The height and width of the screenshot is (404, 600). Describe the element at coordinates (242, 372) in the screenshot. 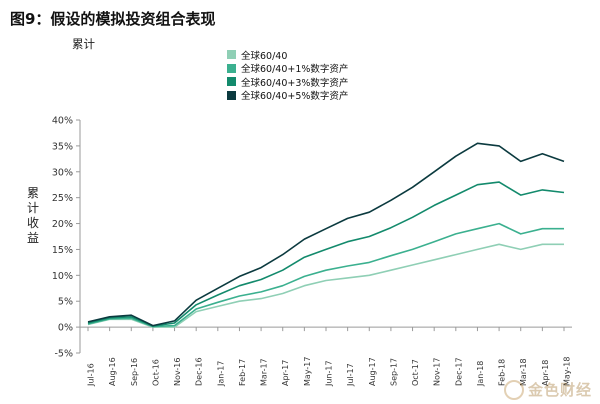

I see `x-tick-label: Feb-17` at that location.